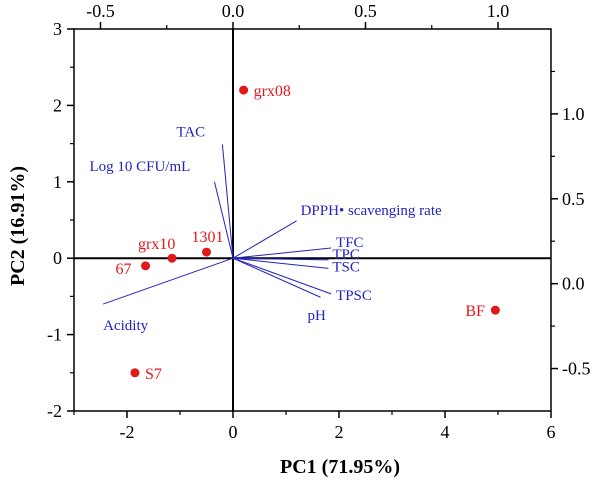 The height and width of the screenshot is (484, 597). Describe the element at coordinates (124, 269) in the screenshot. I see `score-label: 67` at that location.